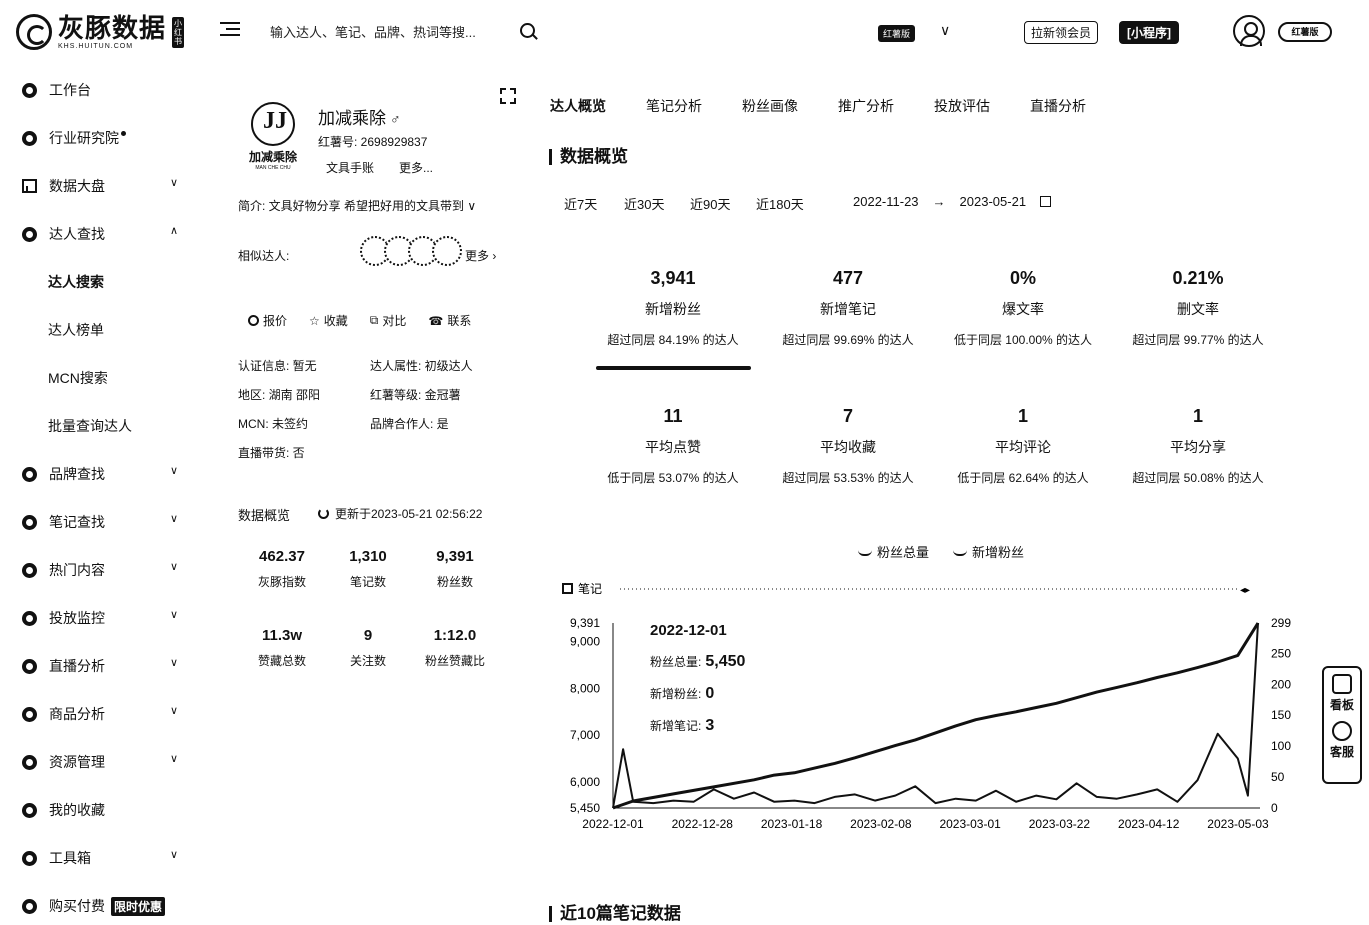  What do you see at coordinates (792, 824) in the screenshot?
I see `x-tick: 2023-01-18` at bounding box center [792, 824].